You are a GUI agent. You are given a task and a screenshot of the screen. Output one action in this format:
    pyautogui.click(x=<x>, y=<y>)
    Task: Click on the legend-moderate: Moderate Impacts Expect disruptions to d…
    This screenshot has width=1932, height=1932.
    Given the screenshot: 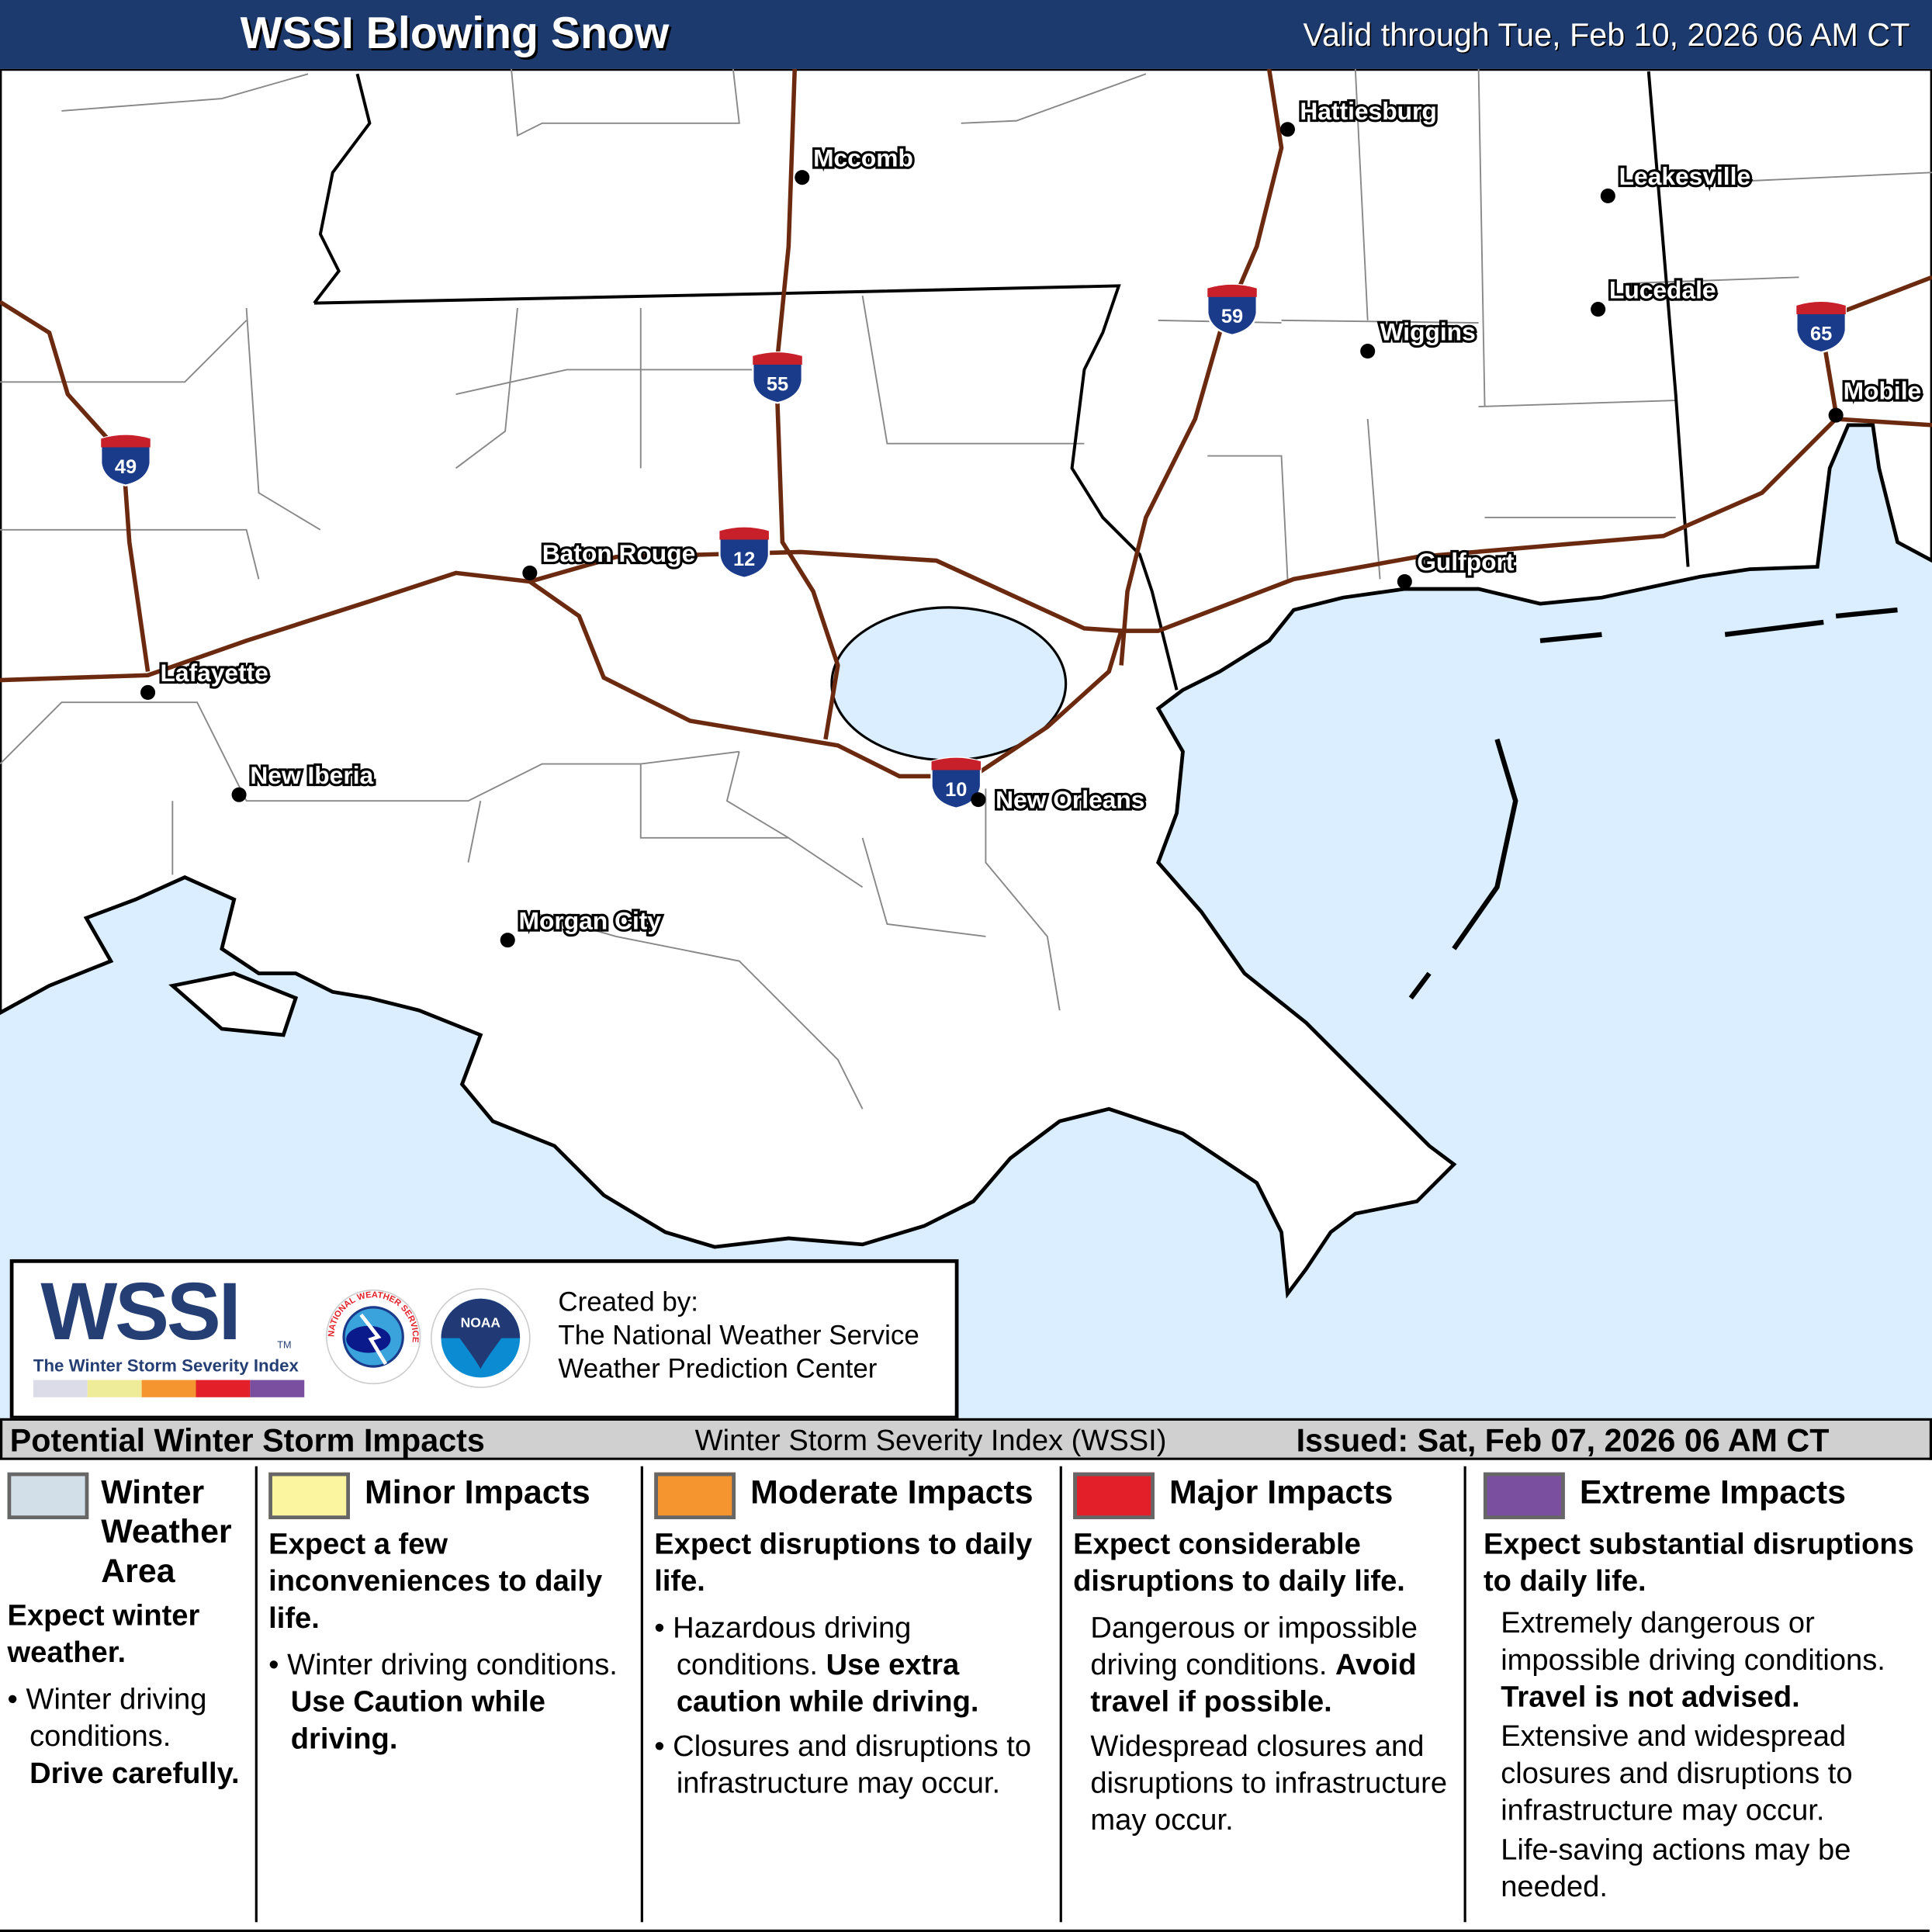 What is the action you would take?
    pyautogui.click(x=852, y=1693)
    